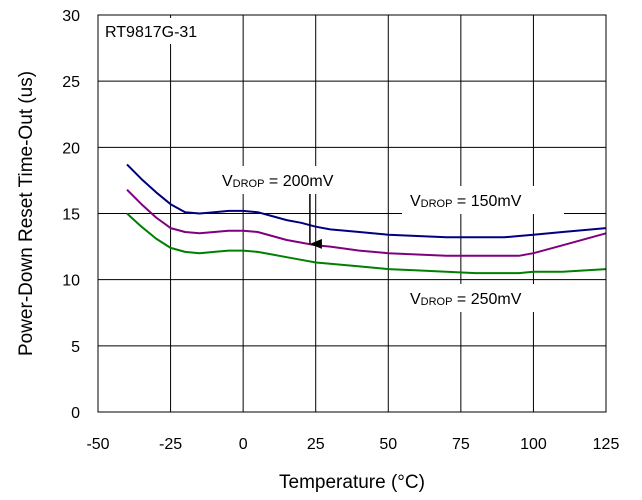 This screenshot has width=642, height=500. Describe the element at coordinates (71, 281) in the screenshot. I see `y-tick-label: 10` at that location.